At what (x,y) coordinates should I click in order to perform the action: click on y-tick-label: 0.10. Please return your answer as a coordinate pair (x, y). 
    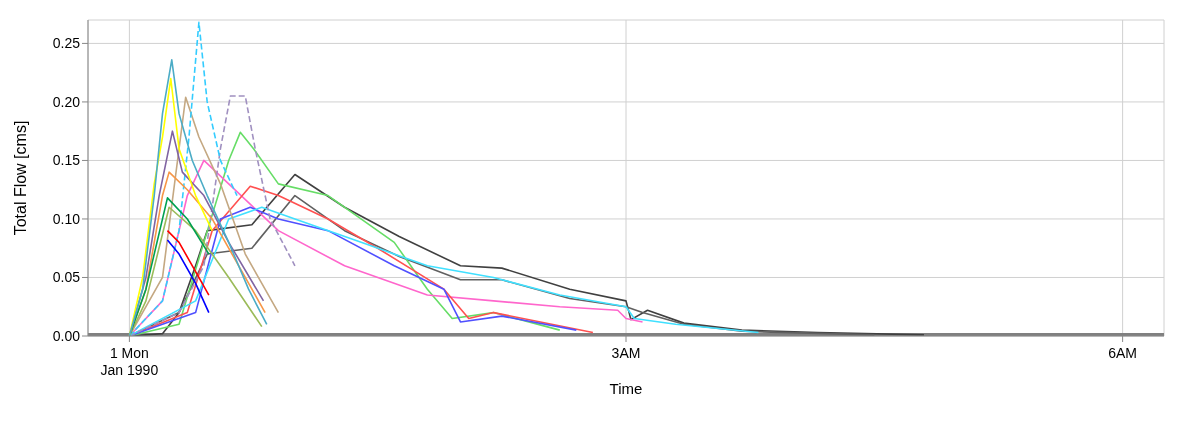
    Looking at the image, I should click on (66, 218).